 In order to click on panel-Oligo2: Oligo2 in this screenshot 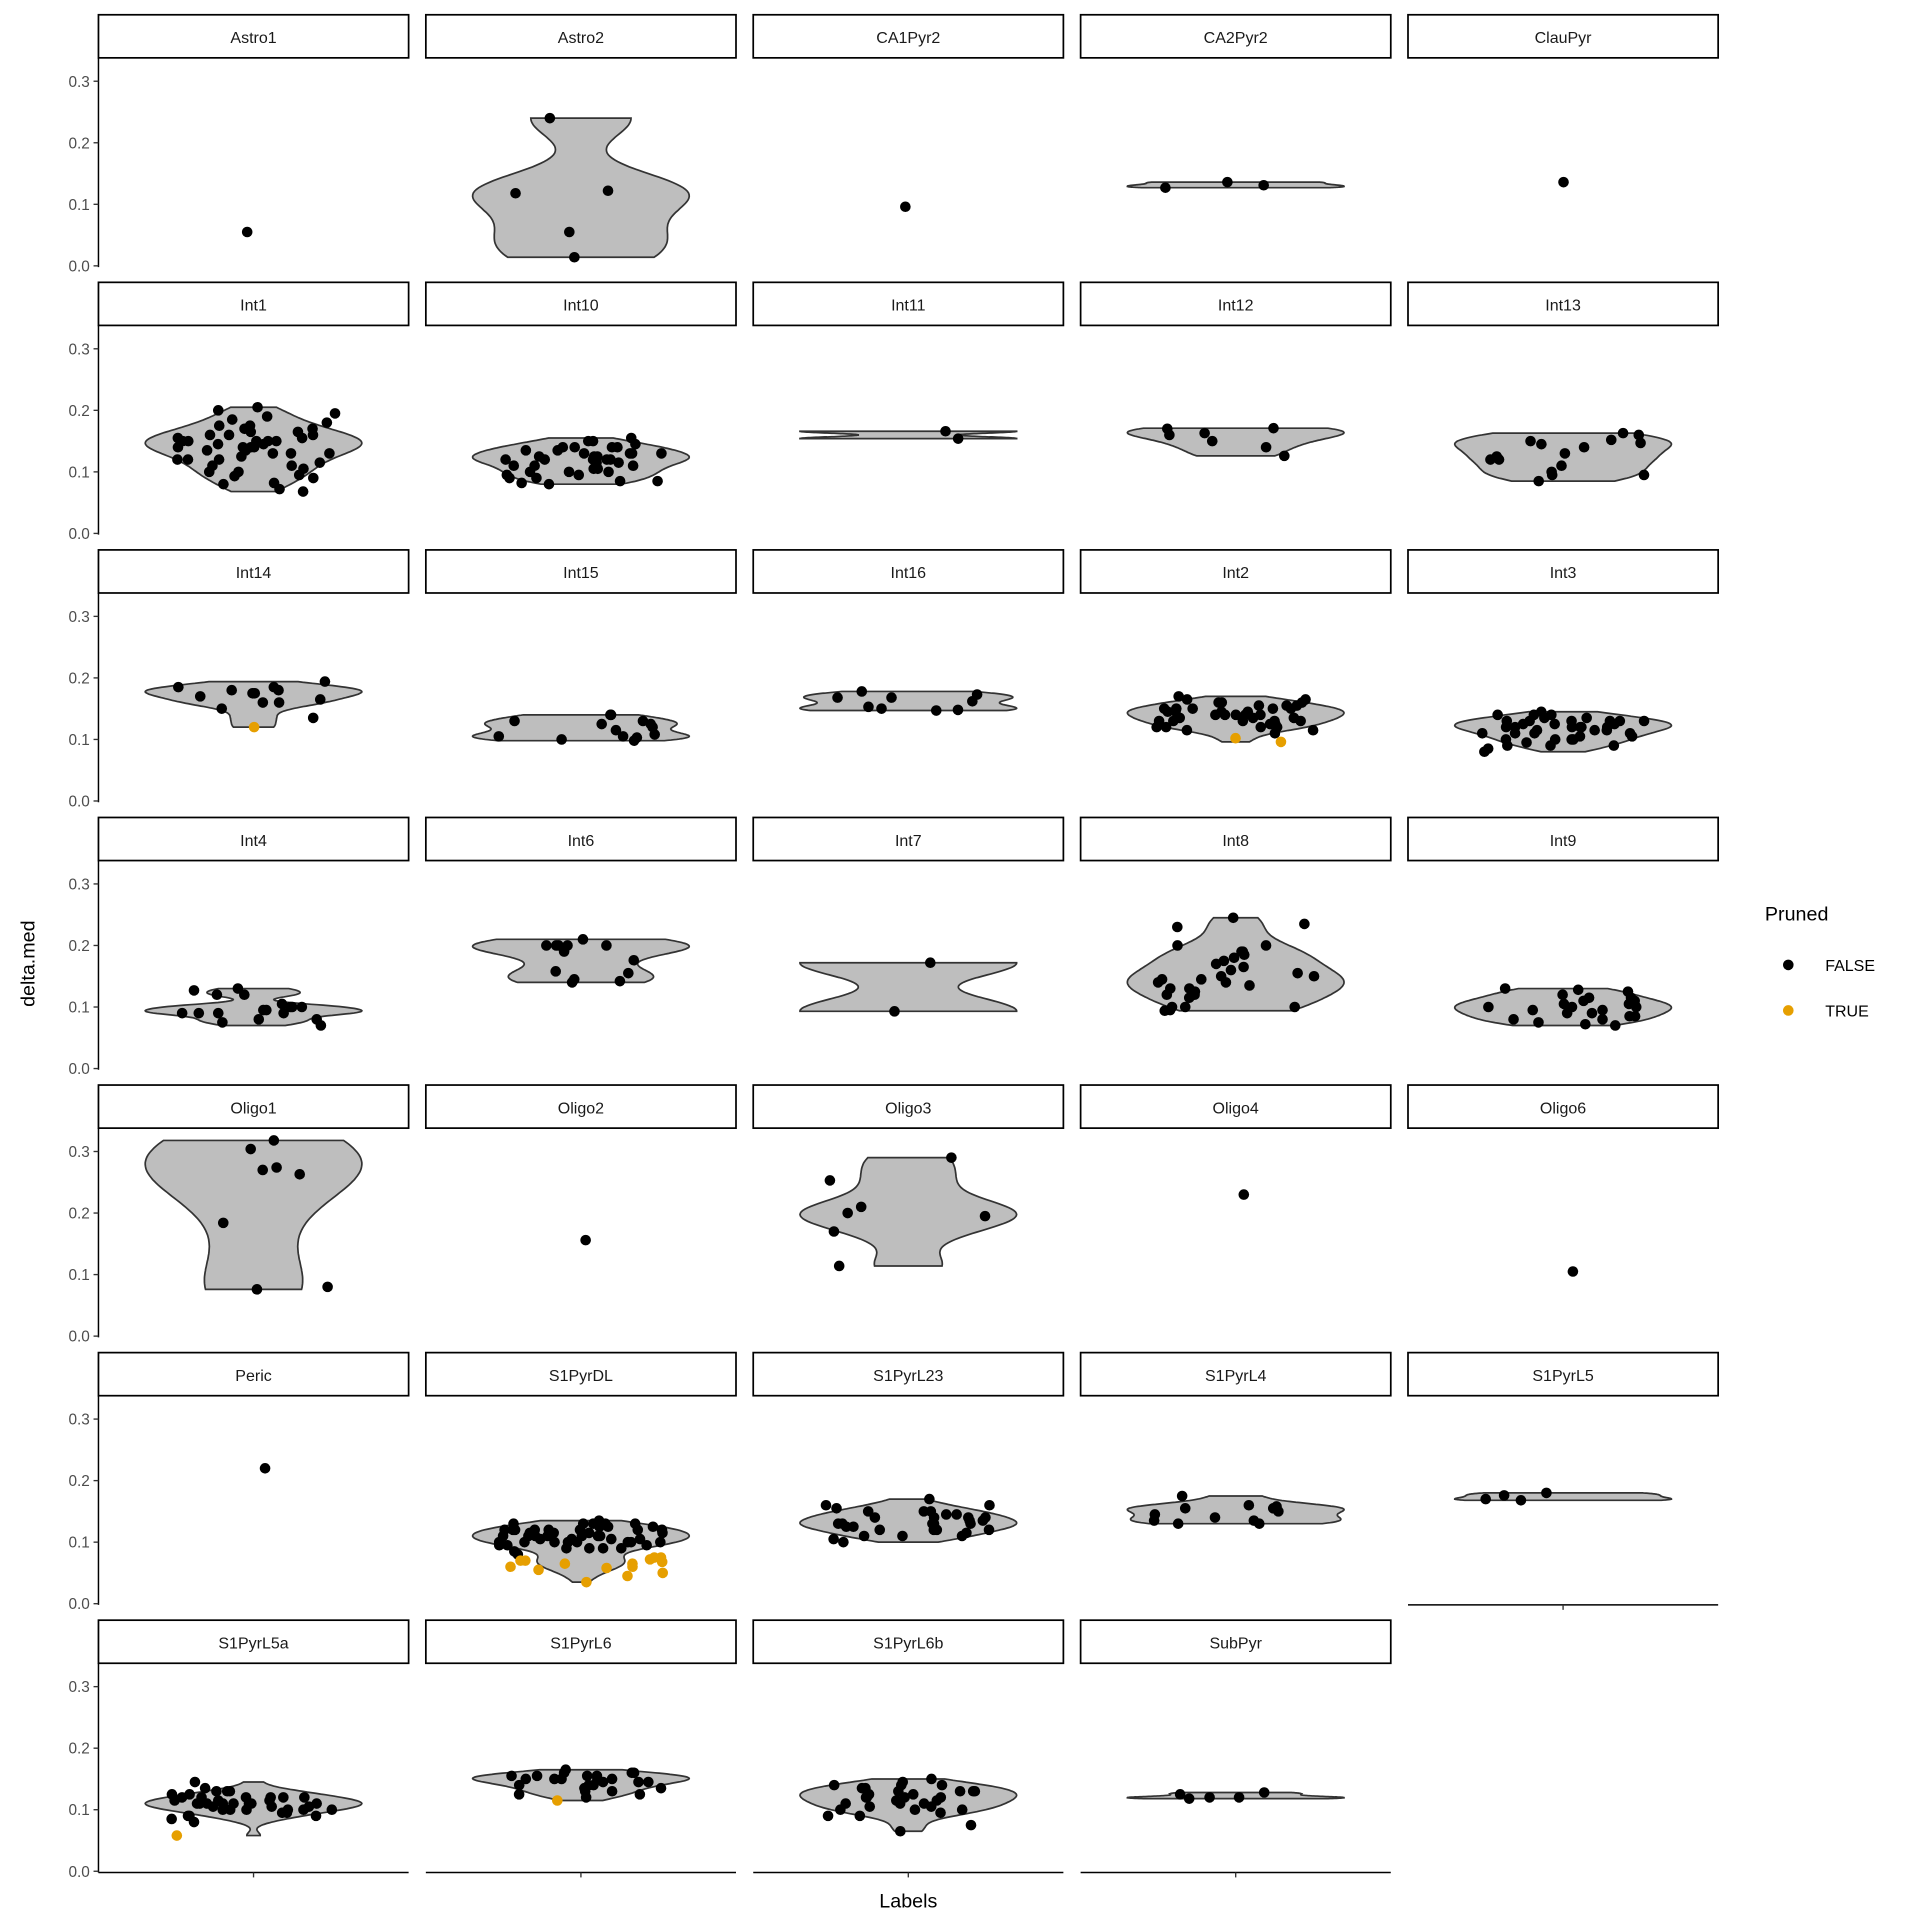, I will do `click(580, 1165)`.